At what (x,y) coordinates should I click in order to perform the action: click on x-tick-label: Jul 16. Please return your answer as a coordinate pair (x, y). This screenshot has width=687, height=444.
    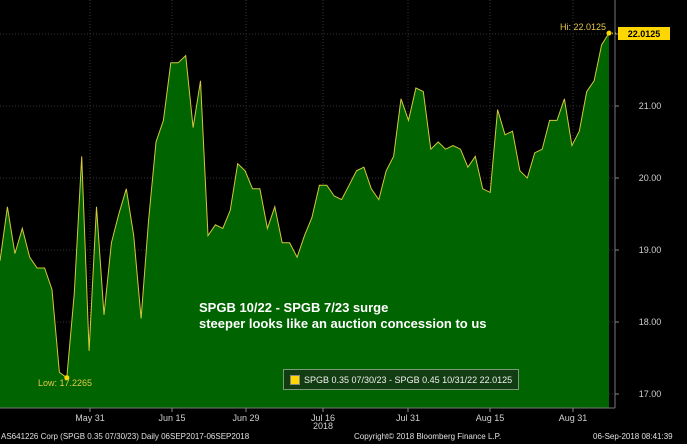
    Looking at the image, I should click on (323, 418).